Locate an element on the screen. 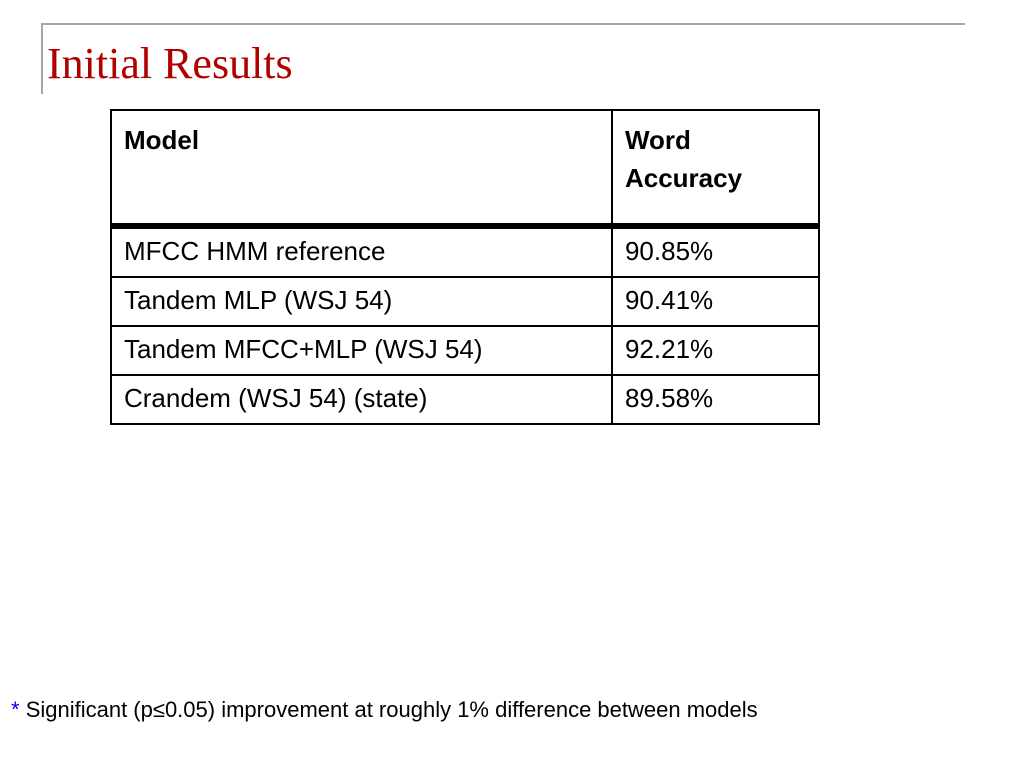 Image resolution: width=1024 pixels, height=768 pixels. model-cell: Tandem MLP (WSJ 54) is located at coordinates (361, 301).